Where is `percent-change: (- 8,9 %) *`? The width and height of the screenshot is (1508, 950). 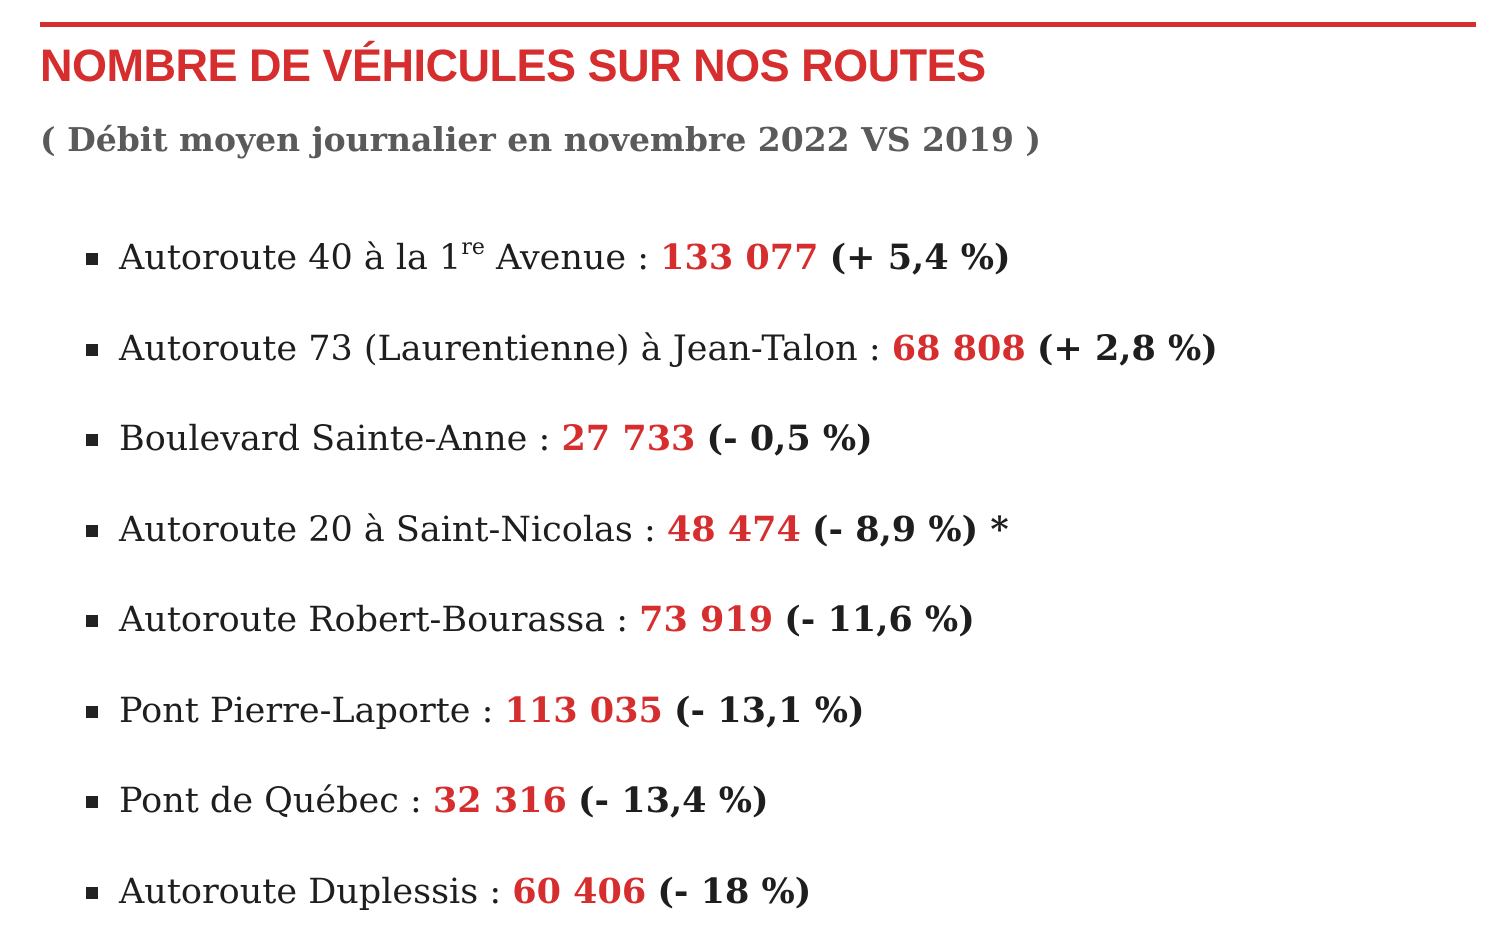
percent-change: (- 8,9 %) * is located at coordinates (910, 529).